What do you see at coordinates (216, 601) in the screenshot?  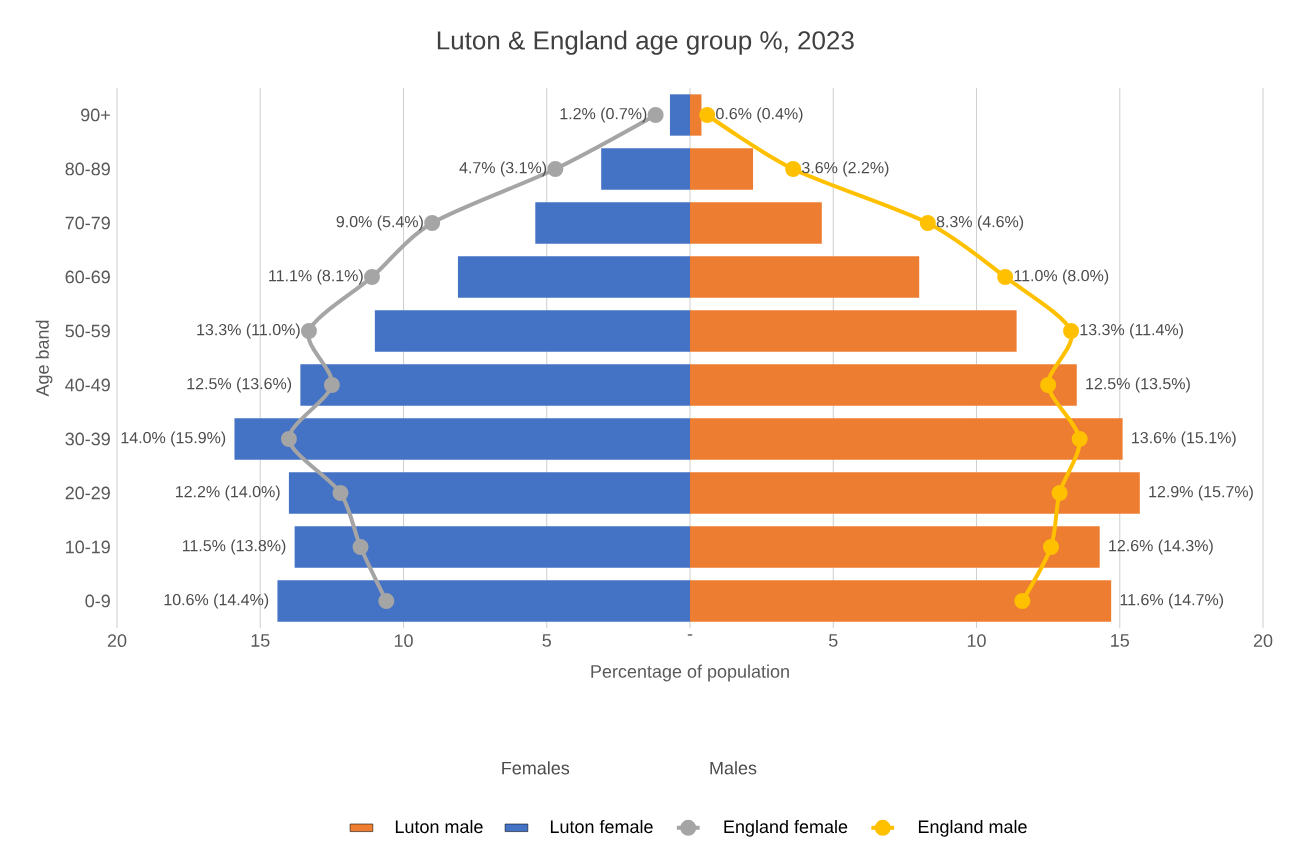 I see `annotation: 10.6% (14.4%)` at bounding box center [216, 601].